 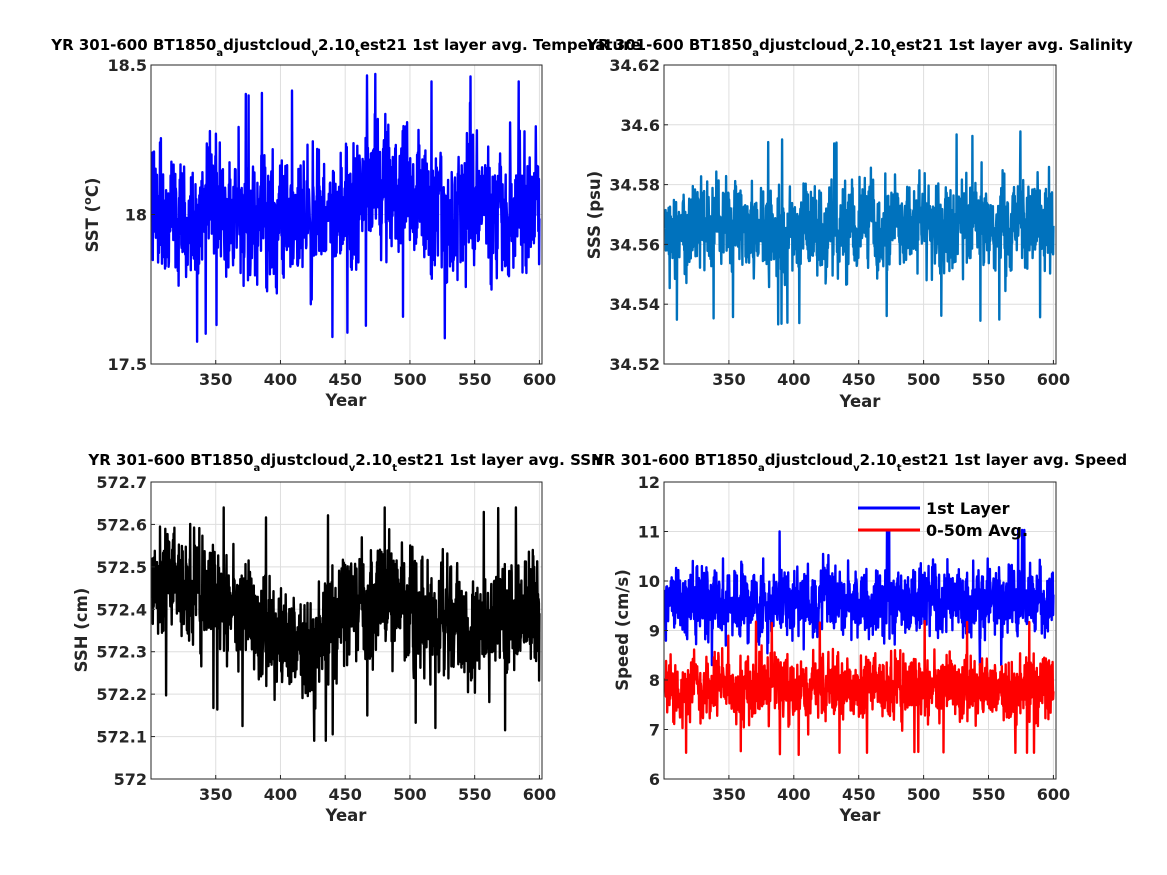 What do you see at coordinates (130, 779) in the screenshot?
I see `ssh-ytick-label: 572` at bounding box center [130, 779].